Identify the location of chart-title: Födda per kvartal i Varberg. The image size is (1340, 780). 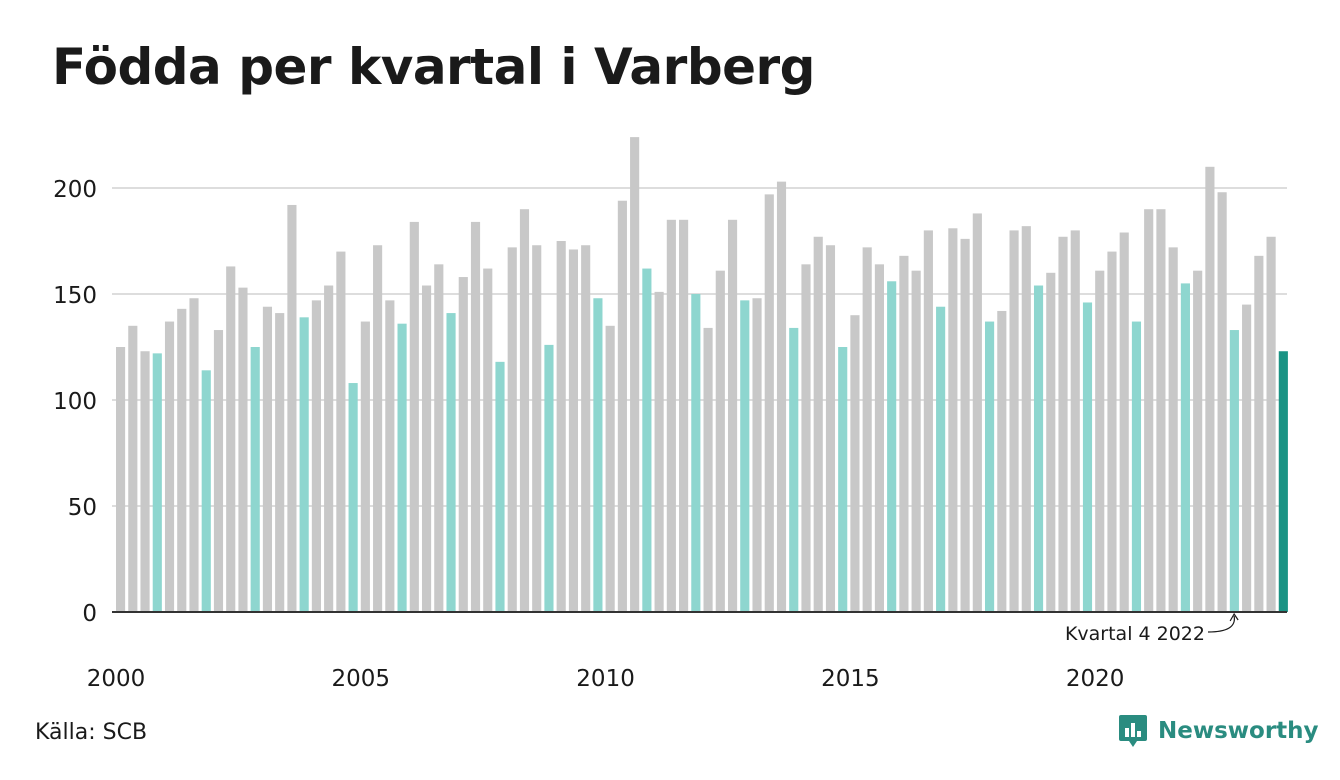
(433, 67).